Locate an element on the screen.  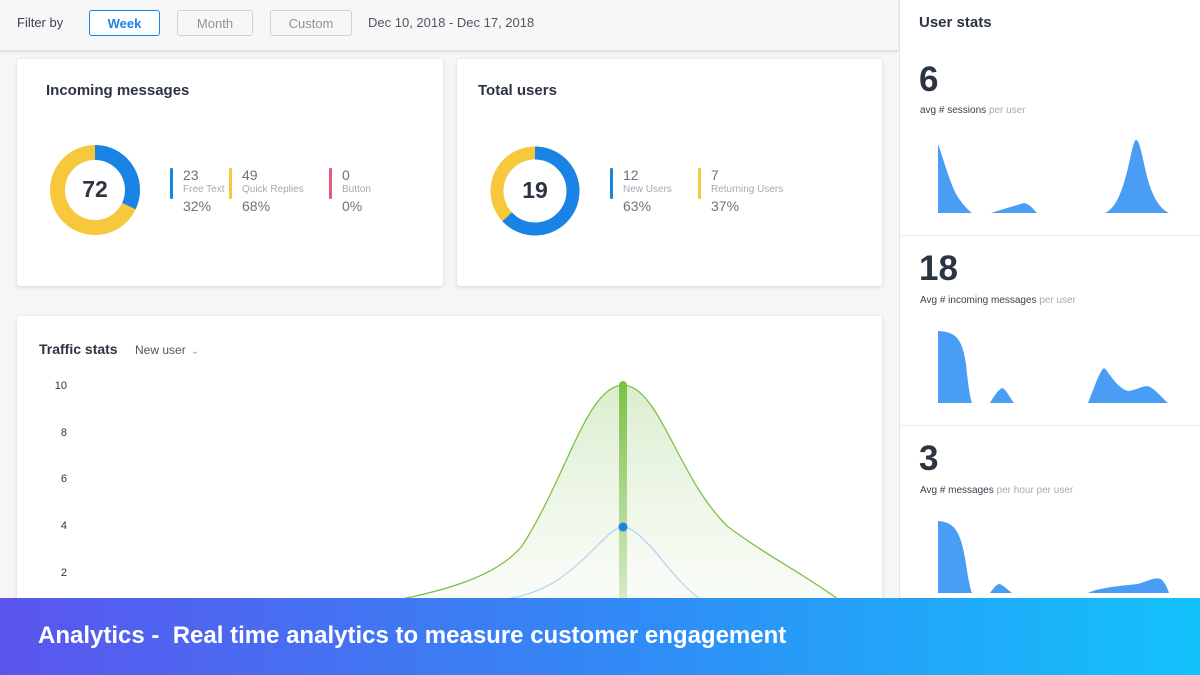
legend-returning-users: 7 Returning Users 37% is located at coordinates (740, 191).